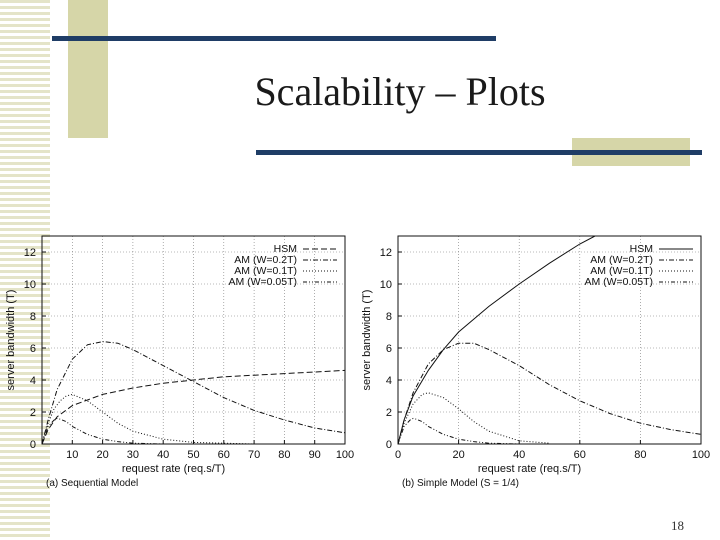  Describe the element at coordinates (88, 69) in the screenshot. I see `decorative-block-top` at that location.